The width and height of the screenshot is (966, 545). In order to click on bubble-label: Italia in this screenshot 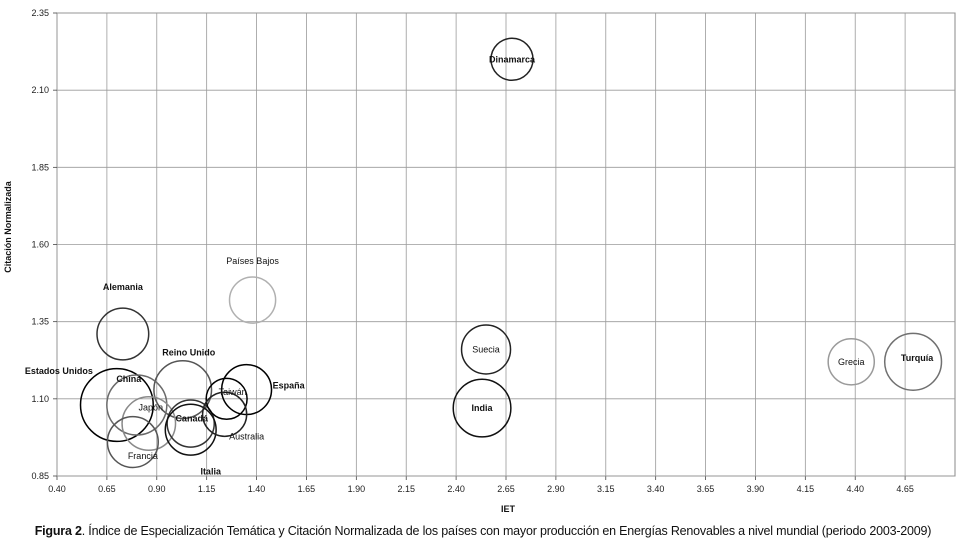, I will do `click(211, 472)`.